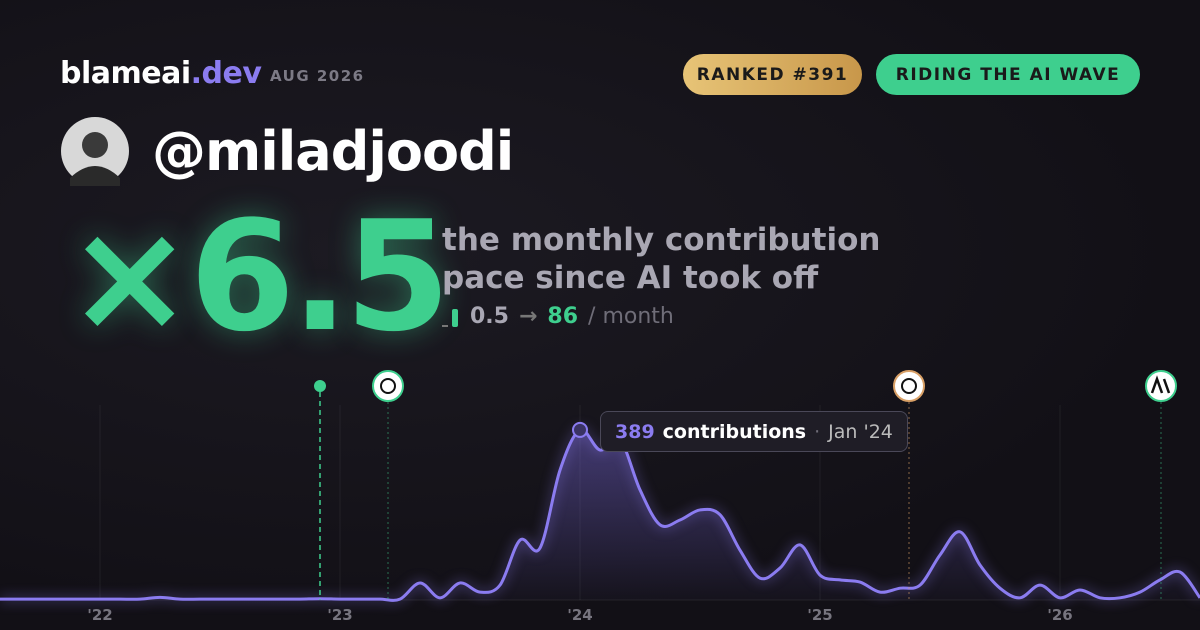  What do you see at coordinates (579, 615) in the screenshot?
I see `x-tick-label: '24` at bounding box center [579, 615].